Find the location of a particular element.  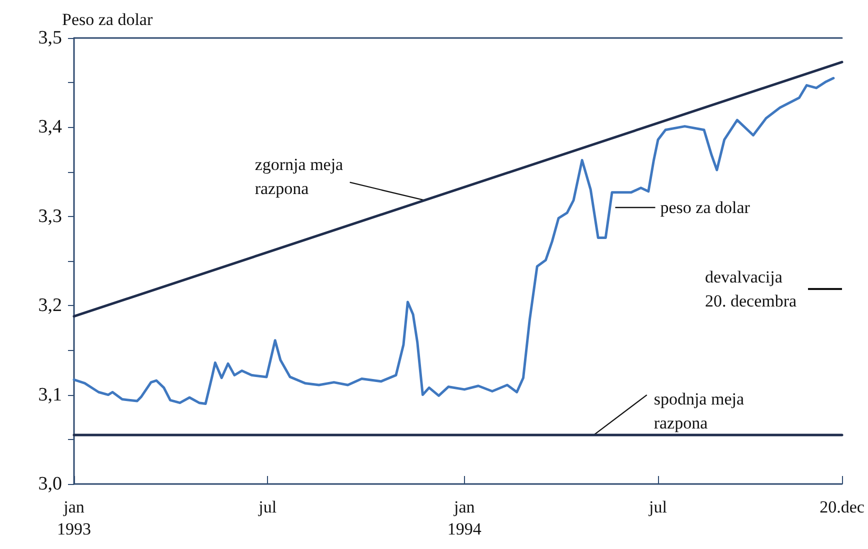

y-tick-label: 3,4 is located at coordinates (50, 127).